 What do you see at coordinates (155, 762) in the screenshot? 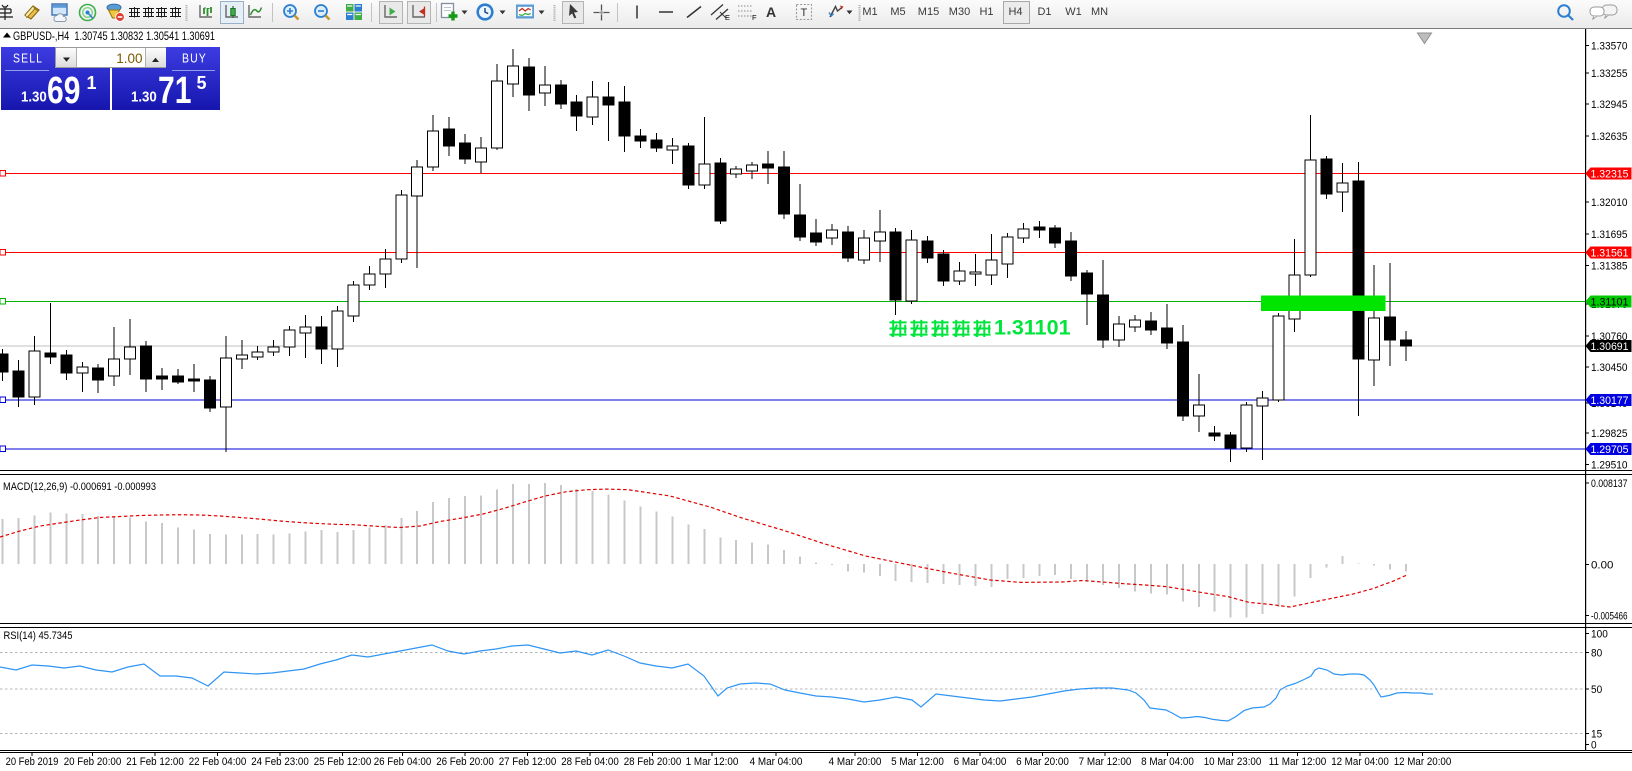
I see `svg-text: 21 Feb 12:00` at bounding box center [155, 762].